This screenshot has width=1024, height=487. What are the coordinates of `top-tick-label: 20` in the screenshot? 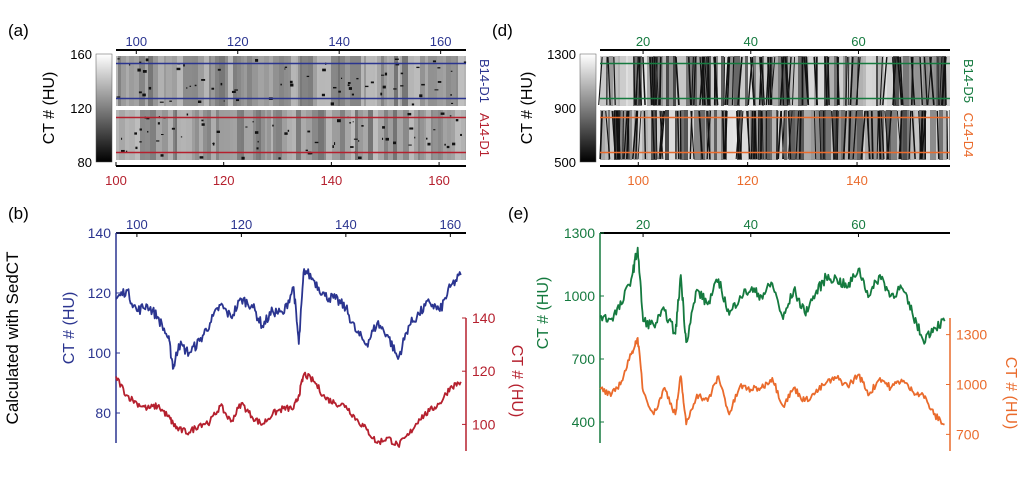 It's located at (643, 41).